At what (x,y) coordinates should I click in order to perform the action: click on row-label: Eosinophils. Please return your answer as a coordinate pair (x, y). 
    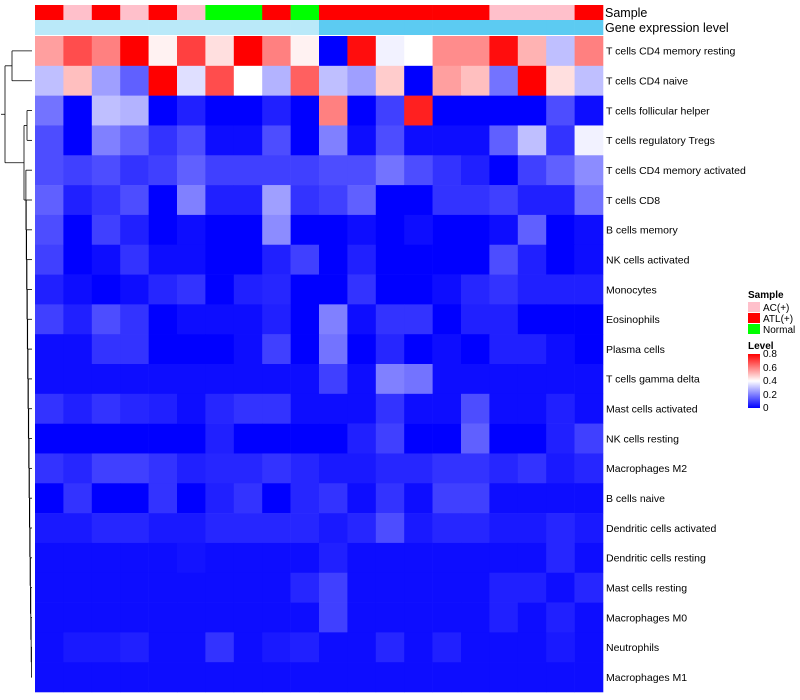
    Looking at the image, I should click on (633, 320).